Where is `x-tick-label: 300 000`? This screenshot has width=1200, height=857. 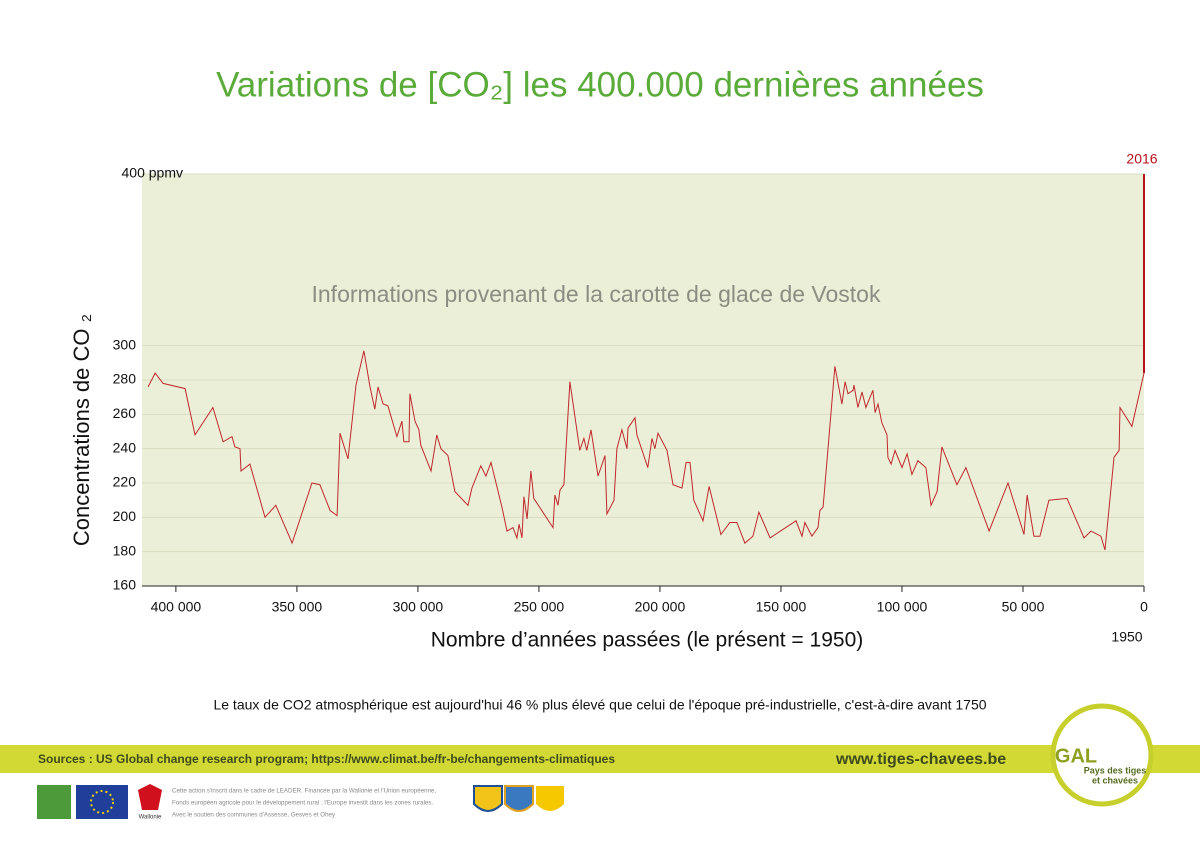 x-tick-label: 300 000 is located at coordinates (418, 607).